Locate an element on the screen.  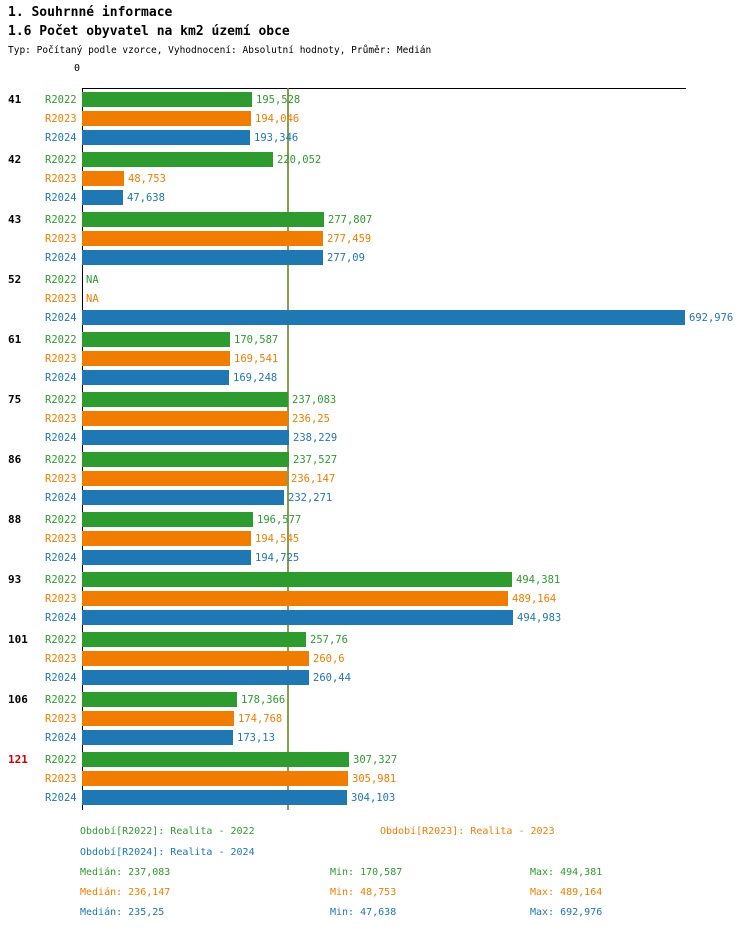
legend-item-r2024: Období[R2024]: Realita - 2024 is located at coordinates (167, 852).